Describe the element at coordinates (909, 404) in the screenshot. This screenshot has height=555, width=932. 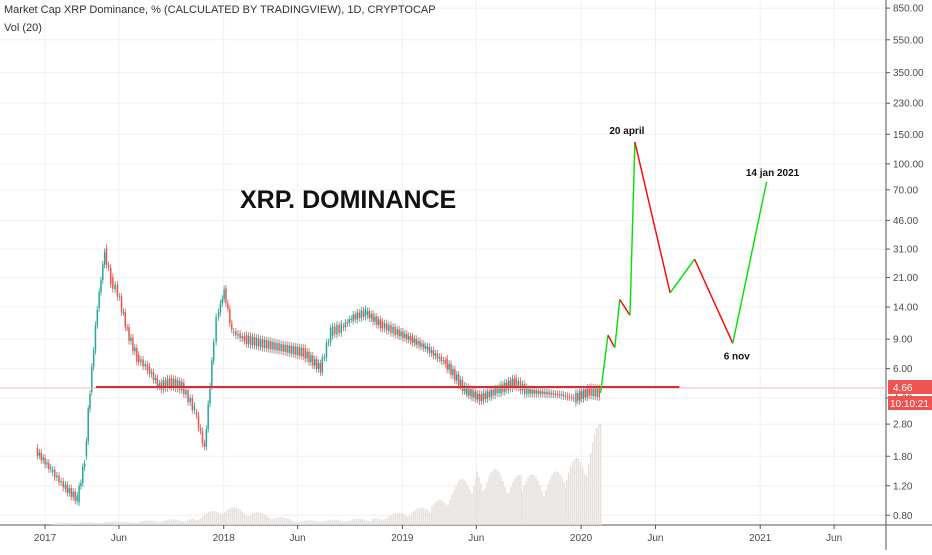
I see `countdown-badge-value: 10:10:21` at that location.